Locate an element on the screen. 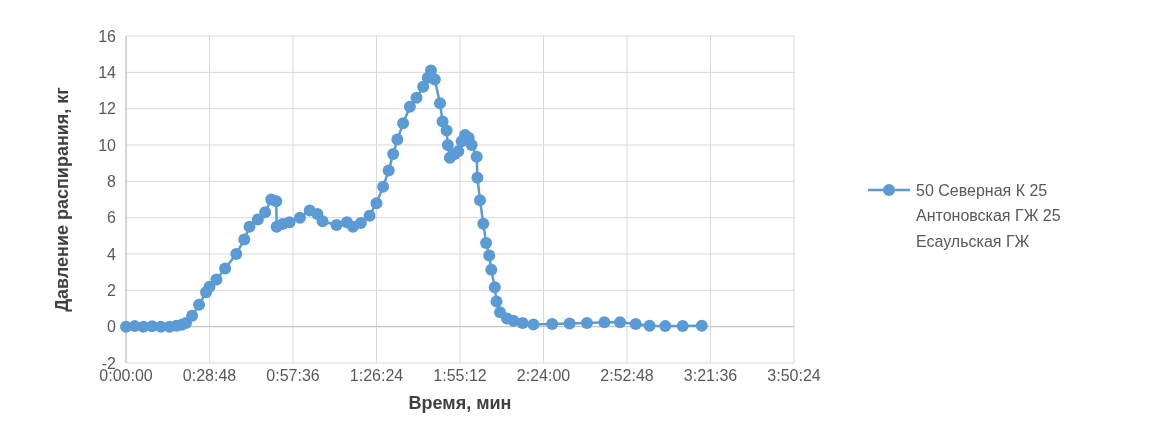 Image resolution: width=1161 pixels, height=434 pixels. y-tick-label: 4 is located at coordinates (112, 254).